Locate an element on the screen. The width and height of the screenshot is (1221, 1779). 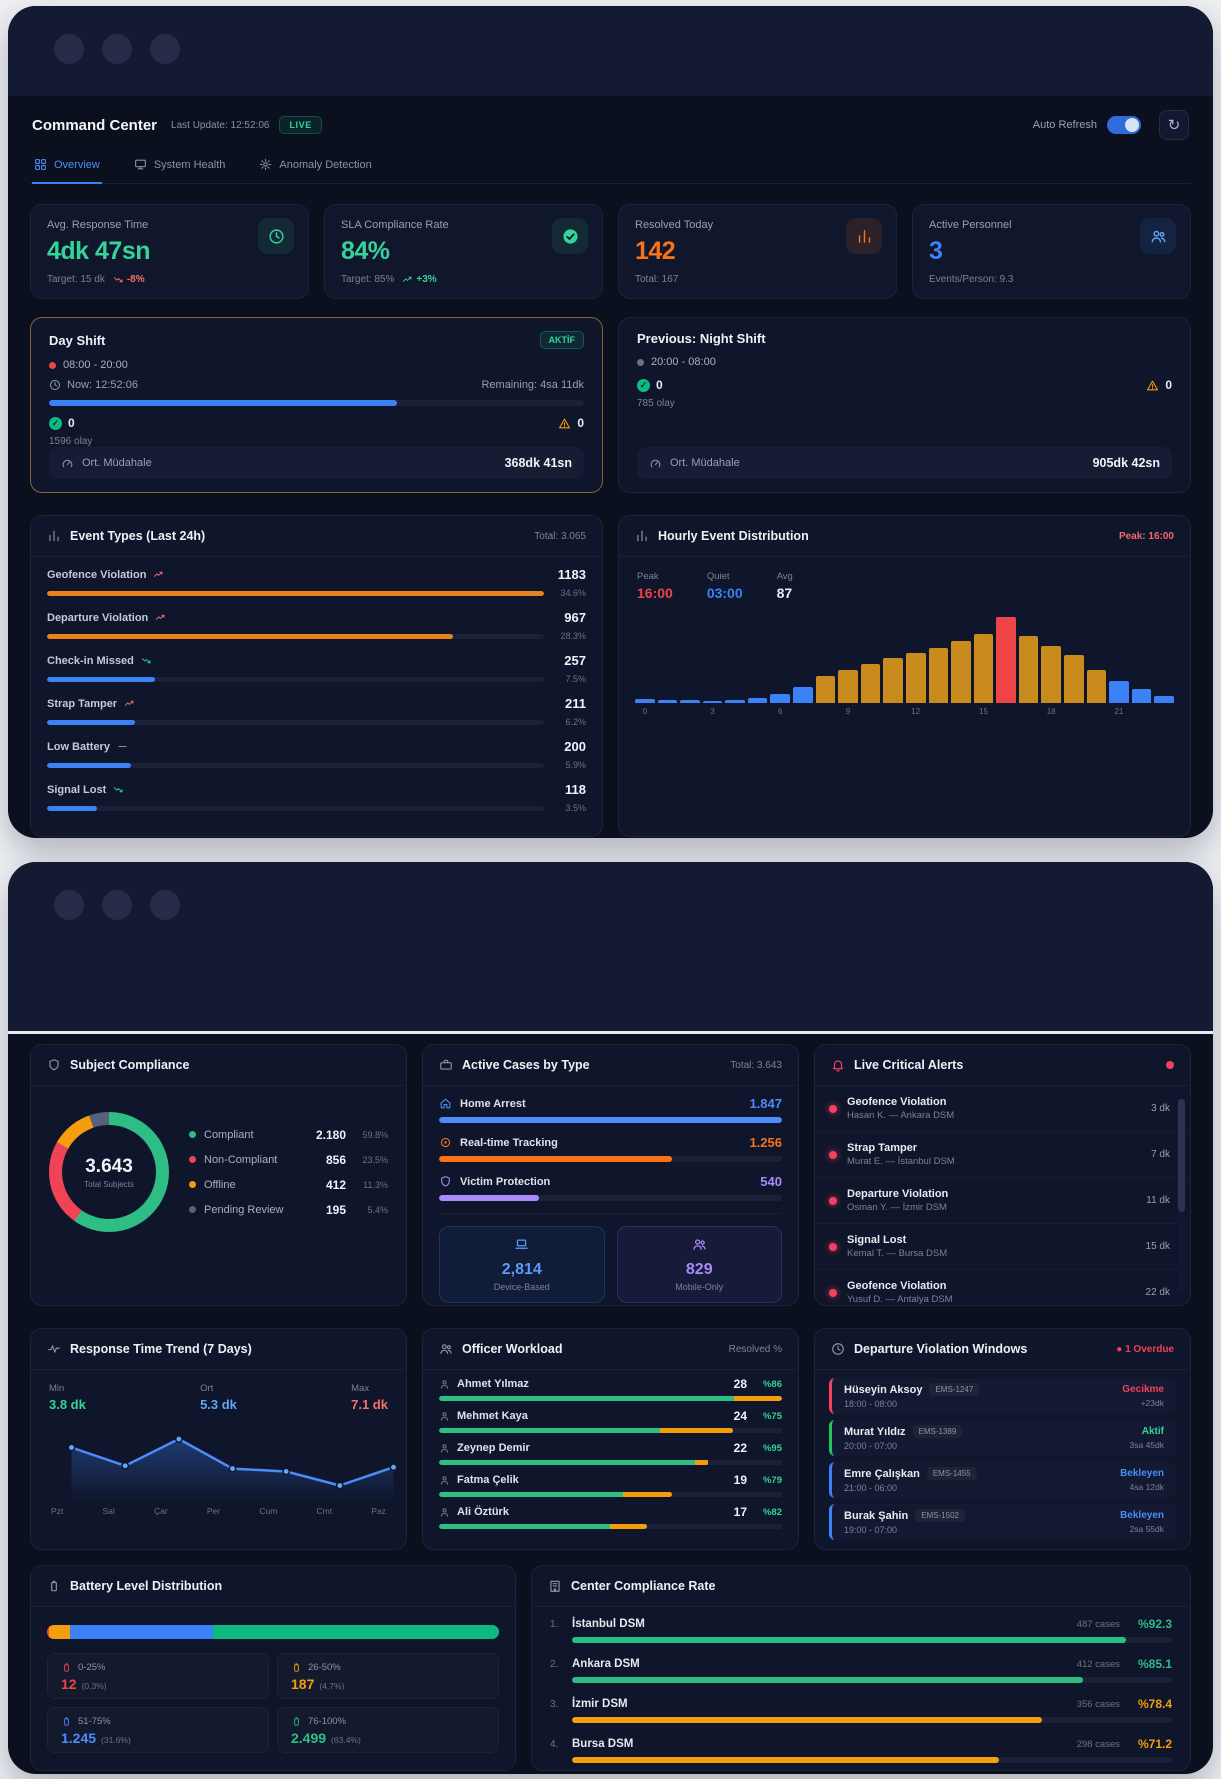
legend-label: Pending Review is located at coordinates (244, 1209).